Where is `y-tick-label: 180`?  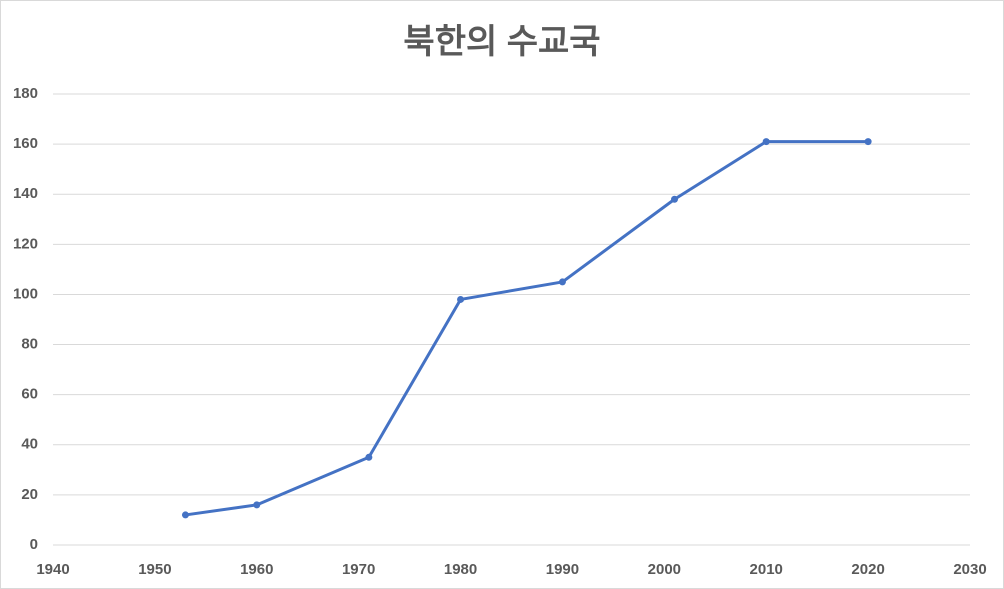 y-tick-label: 180 is located at coordinates (25, 93).